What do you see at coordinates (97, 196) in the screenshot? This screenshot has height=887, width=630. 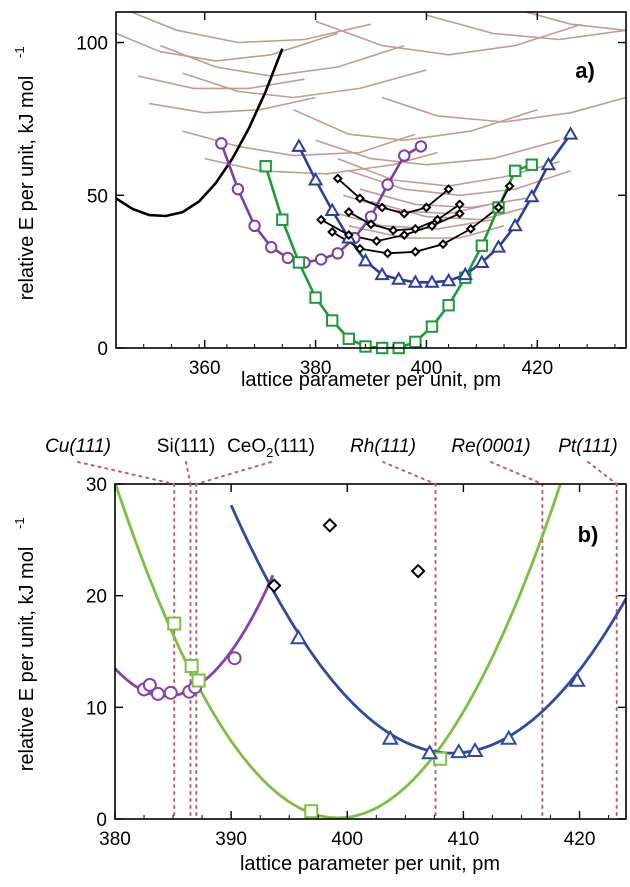 I see `panel-a-y-tick-label: 50` at bounding box center [97, 196].